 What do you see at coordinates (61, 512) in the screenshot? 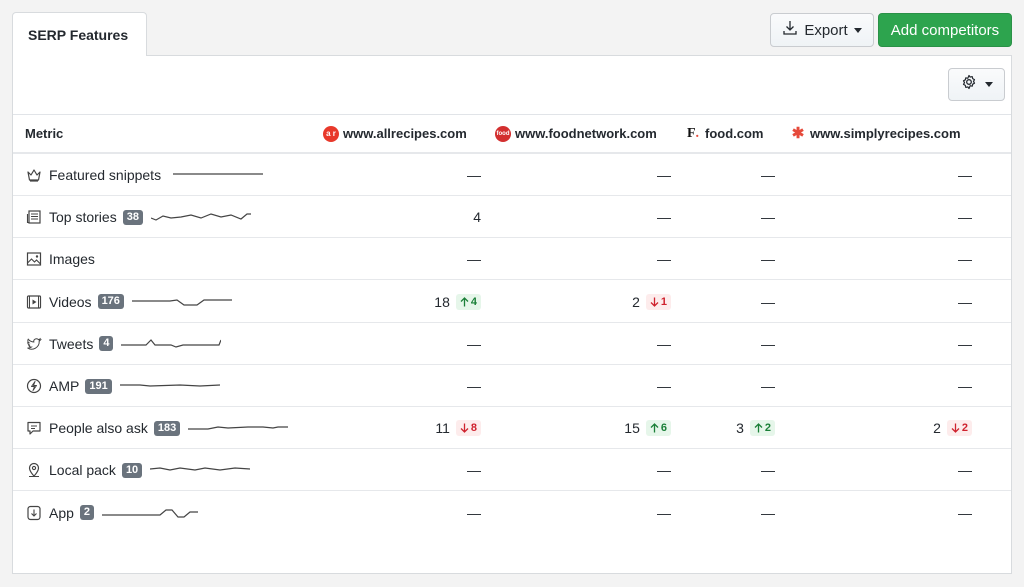
I see `metric-label: App` at bounding box center [61, 512].